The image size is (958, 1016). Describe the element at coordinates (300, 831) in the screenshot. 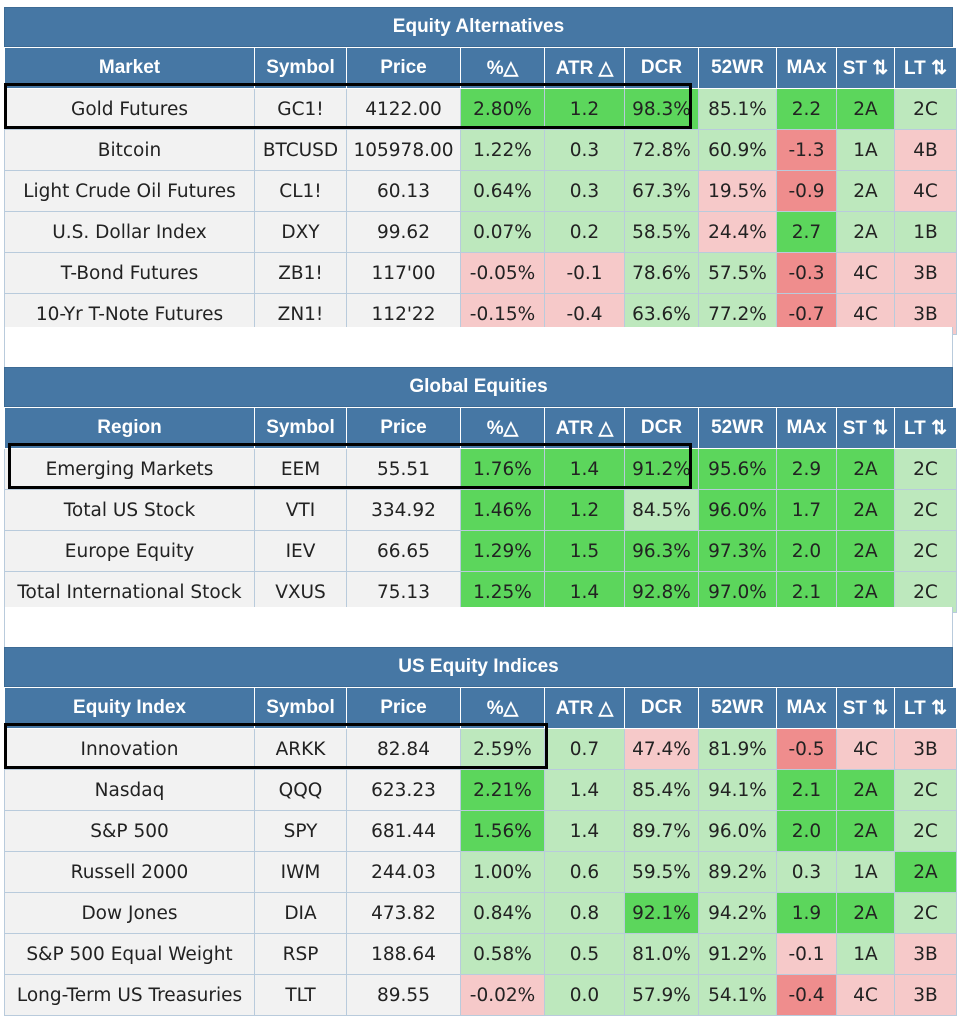

I see `cell-symbol: SPY` at that location.